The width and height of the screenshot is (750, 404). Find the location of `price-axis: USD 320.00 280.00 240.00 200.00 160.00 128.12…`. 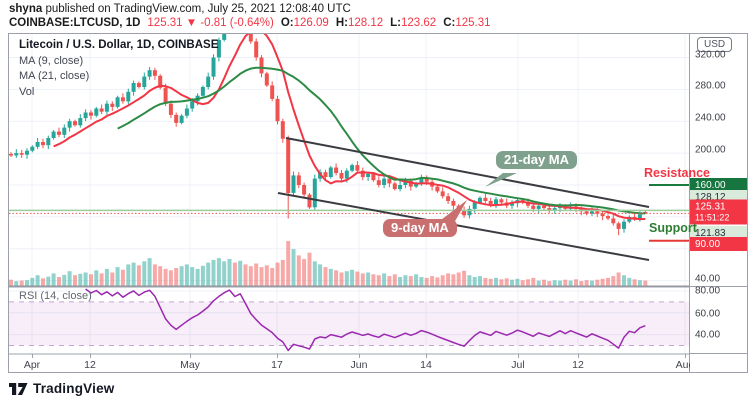

price-axis: USD 320.00 280.00 240.00 200.00 160.00 128.12… is located at coordinates (719, 203).